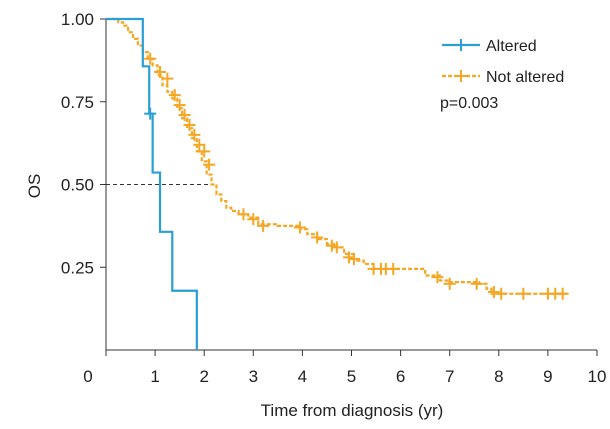 The height and width of the screenshot is (429, 610). I want to click on y-tick-label: 0.75, so click(77, 102).